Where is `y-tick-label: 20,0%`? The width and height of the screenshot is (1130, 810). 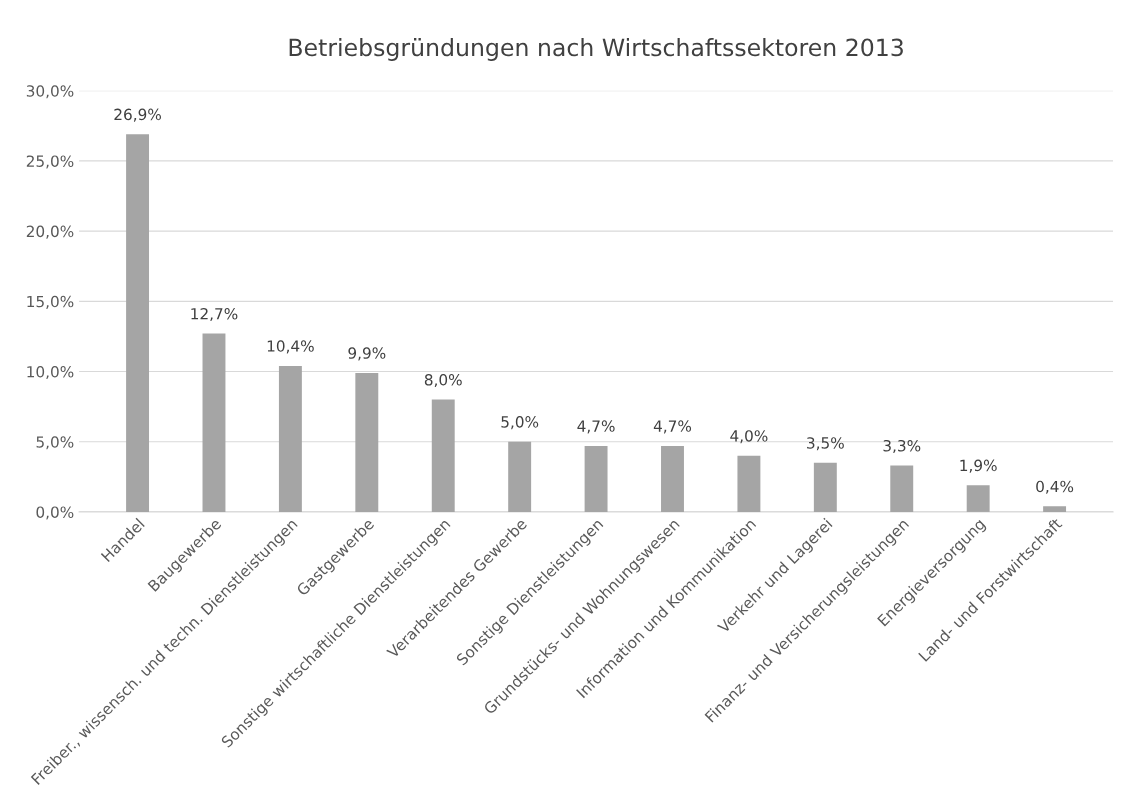
y-tick-label: 20,0% is located at coordinates (50, 232).